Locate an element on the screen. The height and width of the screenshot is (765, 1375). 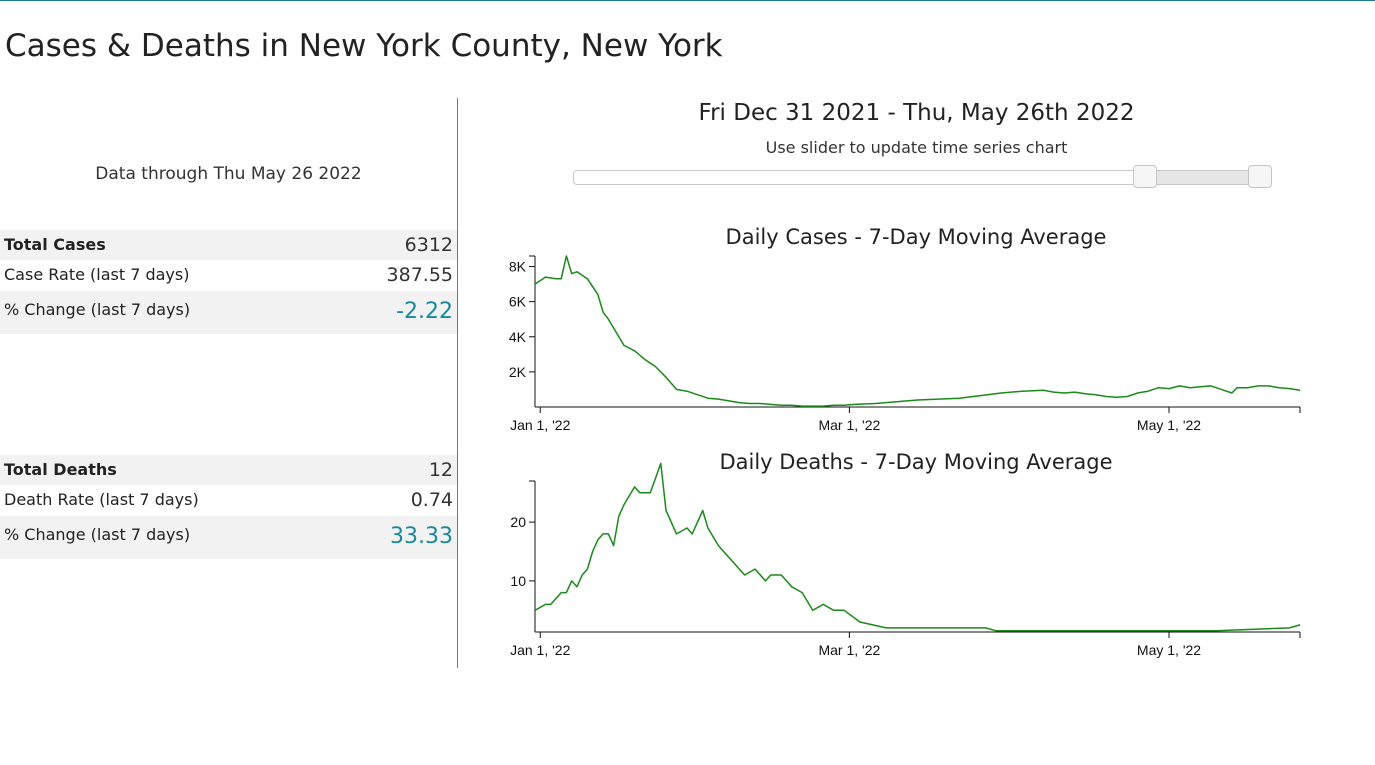
stat-row-total-deaths: Total Deaths 12 is located at coordinates (228, 470).